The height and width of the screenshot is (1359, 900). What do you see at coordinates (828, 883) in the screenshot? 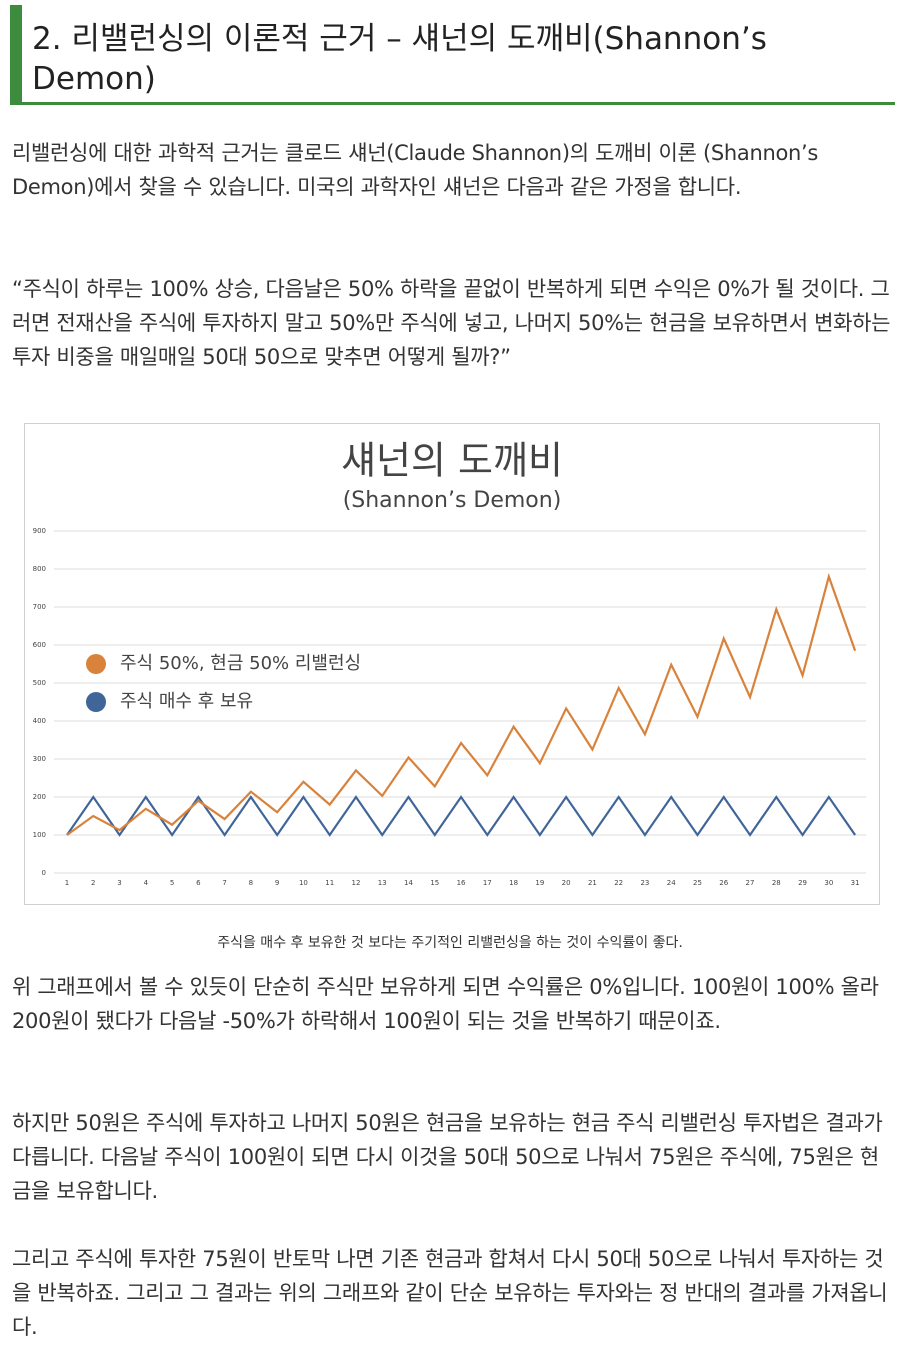
I see `x-tick-label: 30` at bounding box center [828, 883].